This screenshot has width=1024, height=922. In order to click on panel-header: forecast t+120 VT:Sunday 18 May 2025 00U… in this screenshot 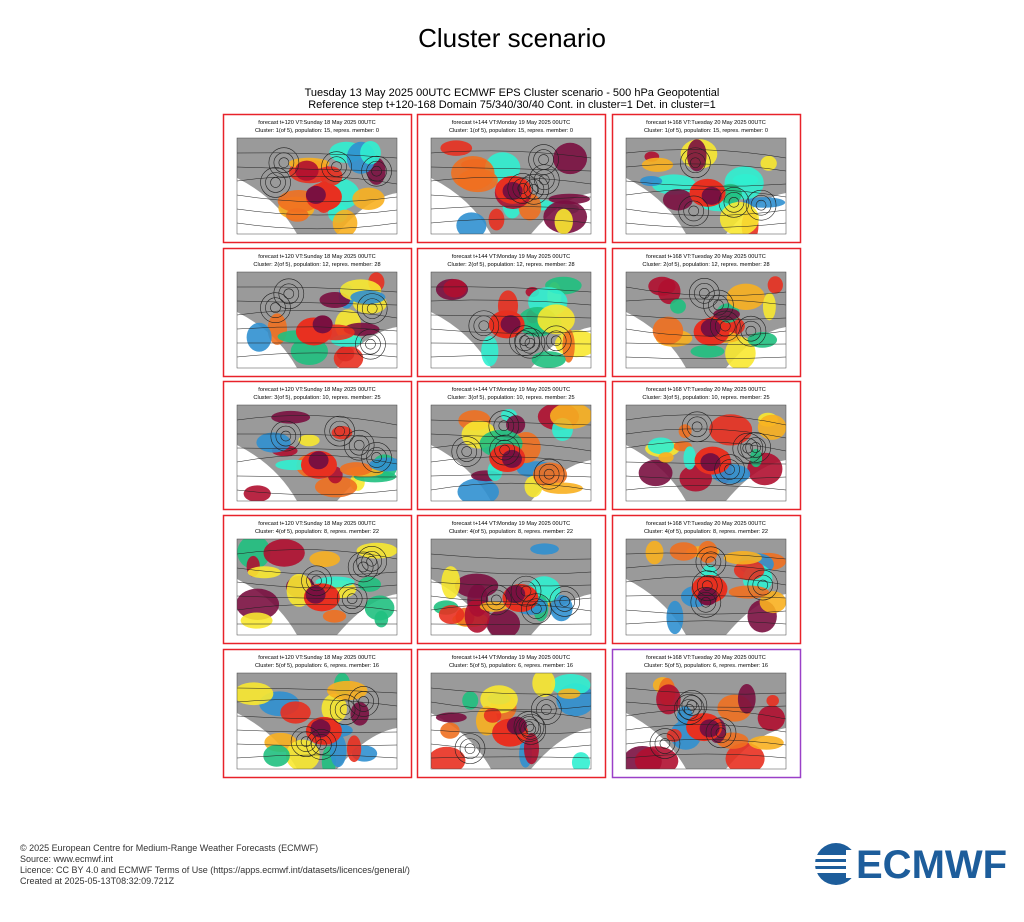, I will do `click(316, 658)`.